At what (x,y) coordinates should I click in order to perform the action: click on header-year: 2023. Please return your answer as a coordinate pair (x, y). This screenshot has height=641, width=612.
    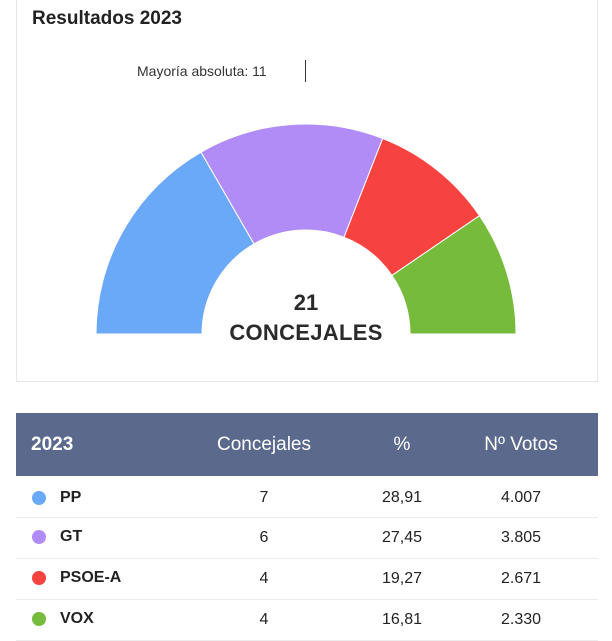
    Looking at the image, I should click on (52, 444).